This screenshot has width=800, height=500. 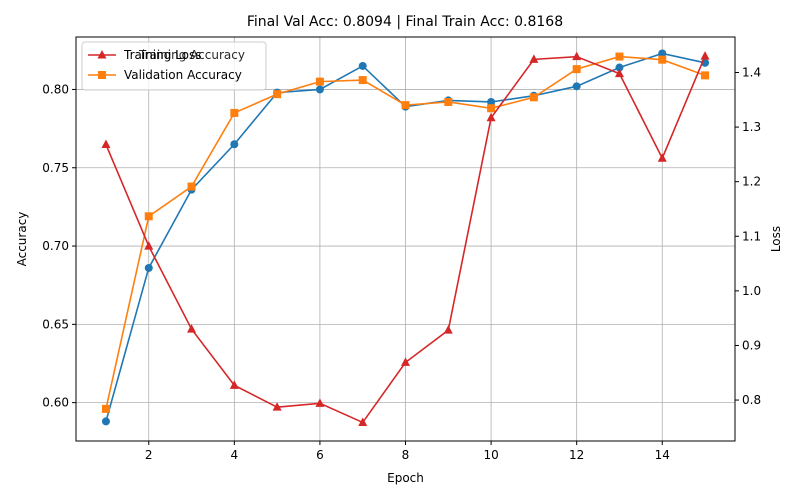 I want to click on y-tick-label-right: 1.1, so click(x=751, y=236).